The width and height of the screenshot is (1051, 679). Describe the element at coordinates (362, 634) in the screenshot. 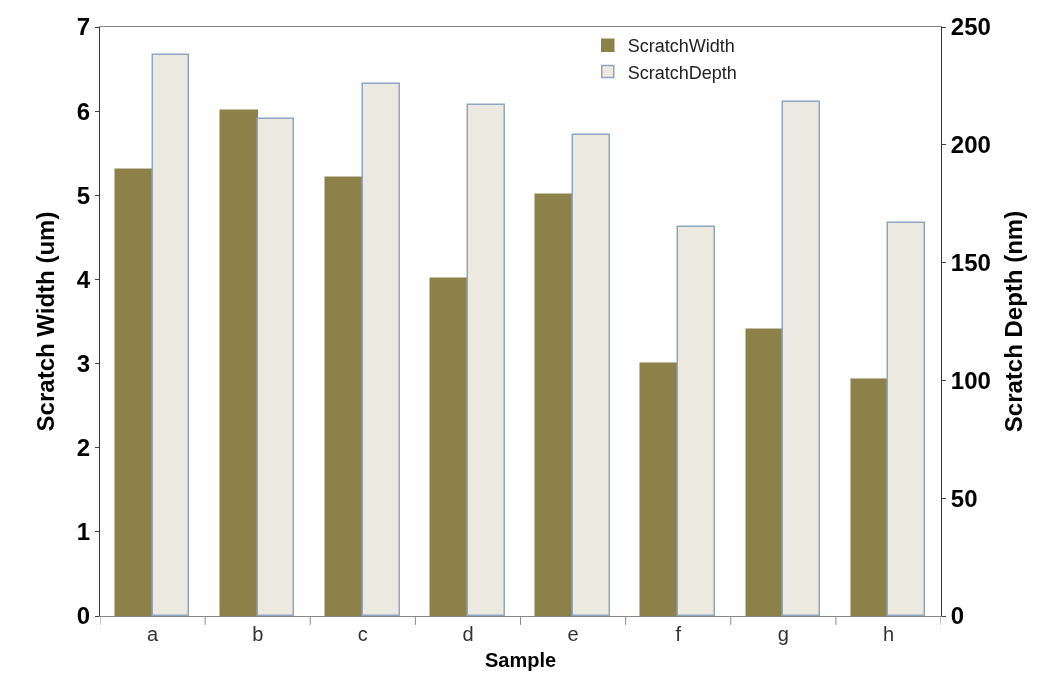

I see `x-tick-label: c` at that location.